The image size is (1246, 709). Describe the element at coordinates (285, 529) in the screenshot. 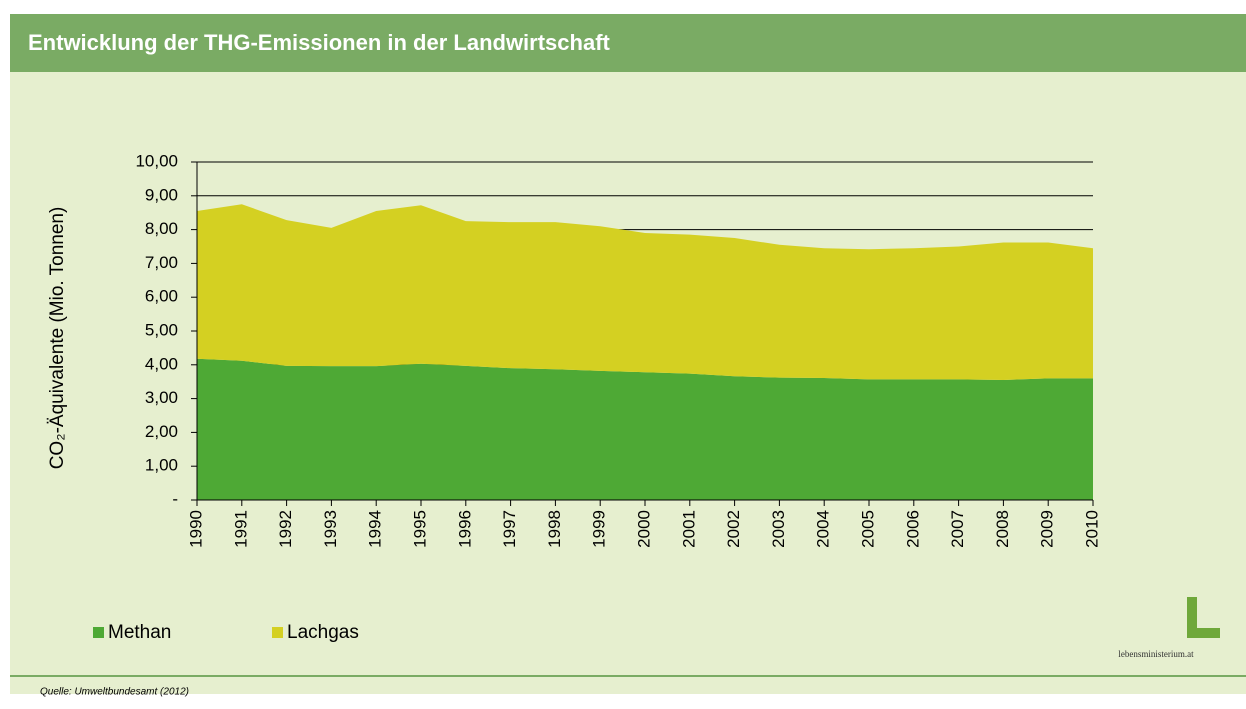

I see `x-tick-label: 1992` at that location.